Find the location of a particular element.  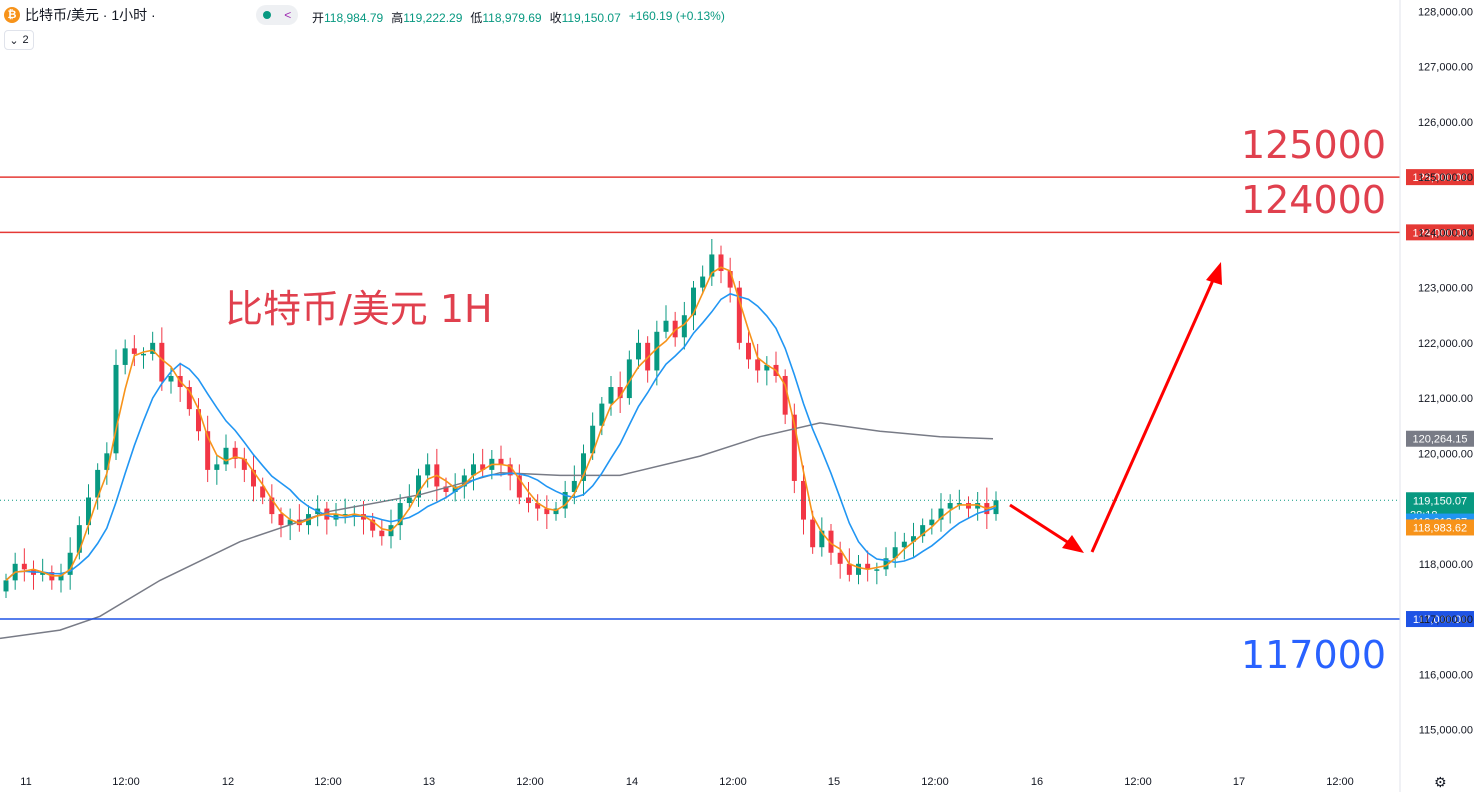

ohlc-close: 收119,150.07 is located at coordinates (585, 18).